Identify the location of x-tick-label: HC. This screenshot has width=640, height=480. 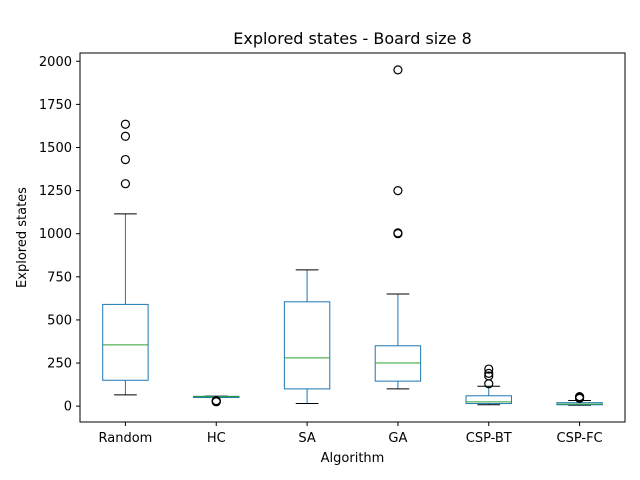
(216, 438).